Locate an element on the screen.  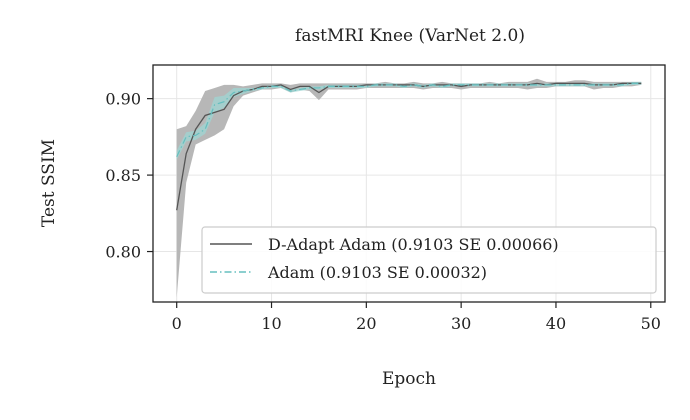
y-axis-ticks: 0.80 0.85 0.90 is located at coordinates (129, 176).